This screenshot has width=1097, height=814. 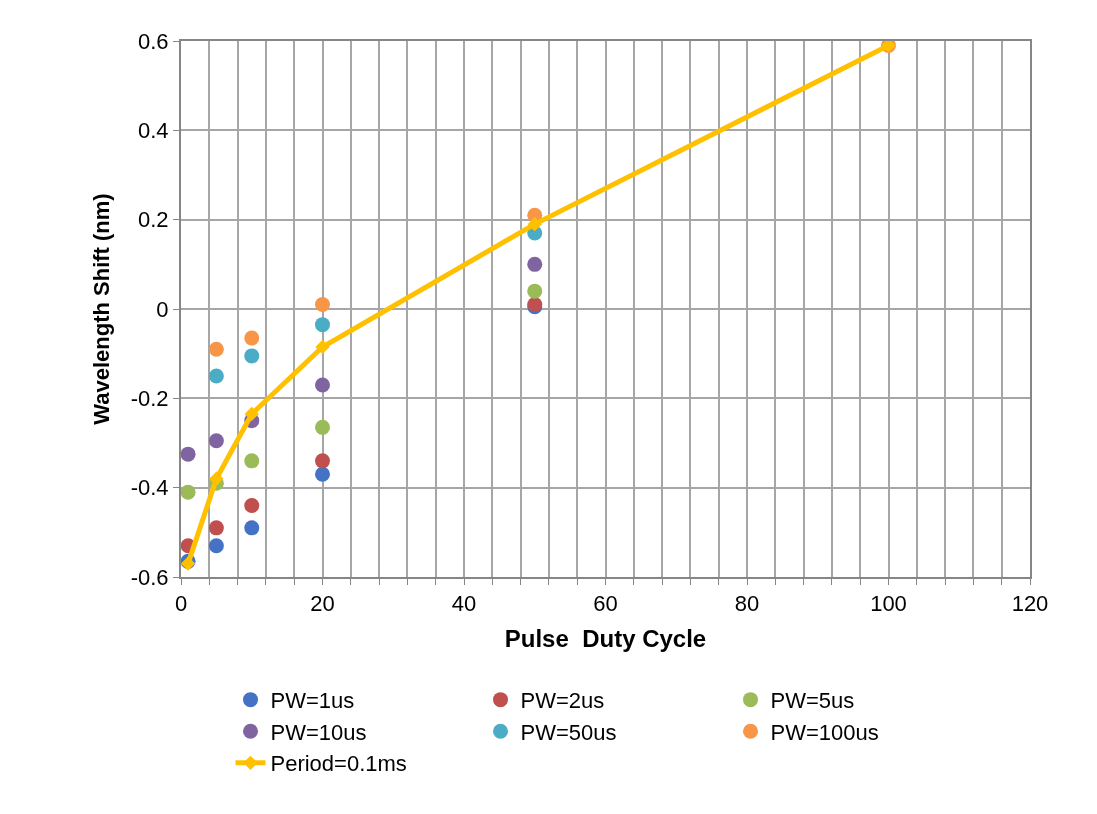 What do you see at coordinates (101, 309) in the screenshot?
I see `y-axis-title: Wavelength Shift (nm)` at bounding box center [101, 309].